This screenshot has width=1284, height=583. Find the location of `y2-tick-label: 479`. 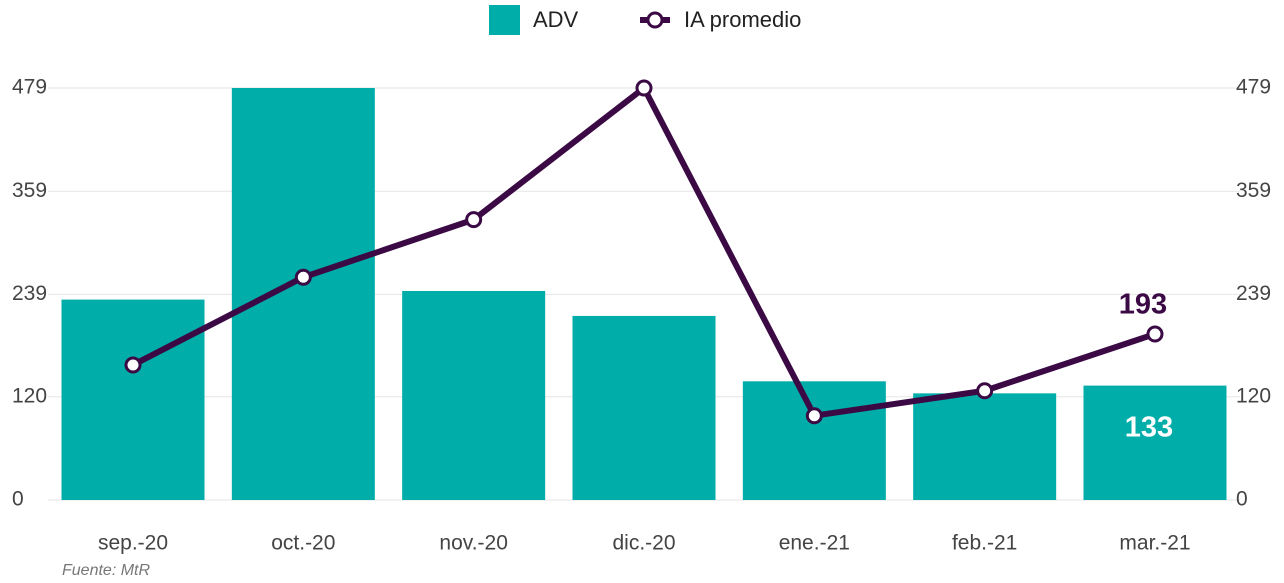

y2-tick-label: 479 is located at coordinates (1253, 87).